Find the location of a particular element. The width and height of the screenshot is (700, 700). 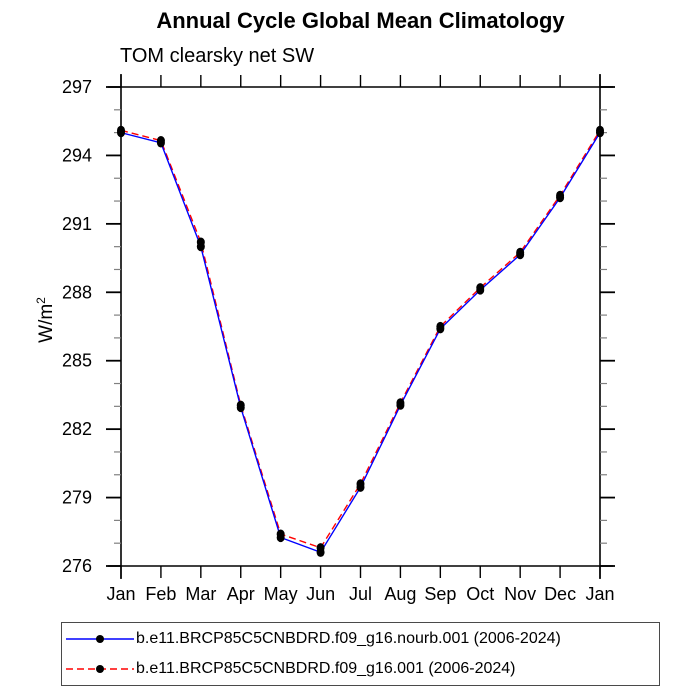

y-tick-label: 291 is located at coordinates (77, 224).